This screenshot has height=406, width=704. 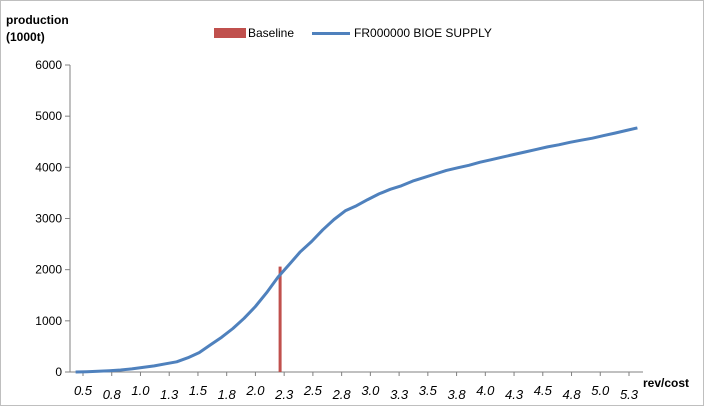 I want to click on x-tick-label: 2.0, so click(x=255, y=390).